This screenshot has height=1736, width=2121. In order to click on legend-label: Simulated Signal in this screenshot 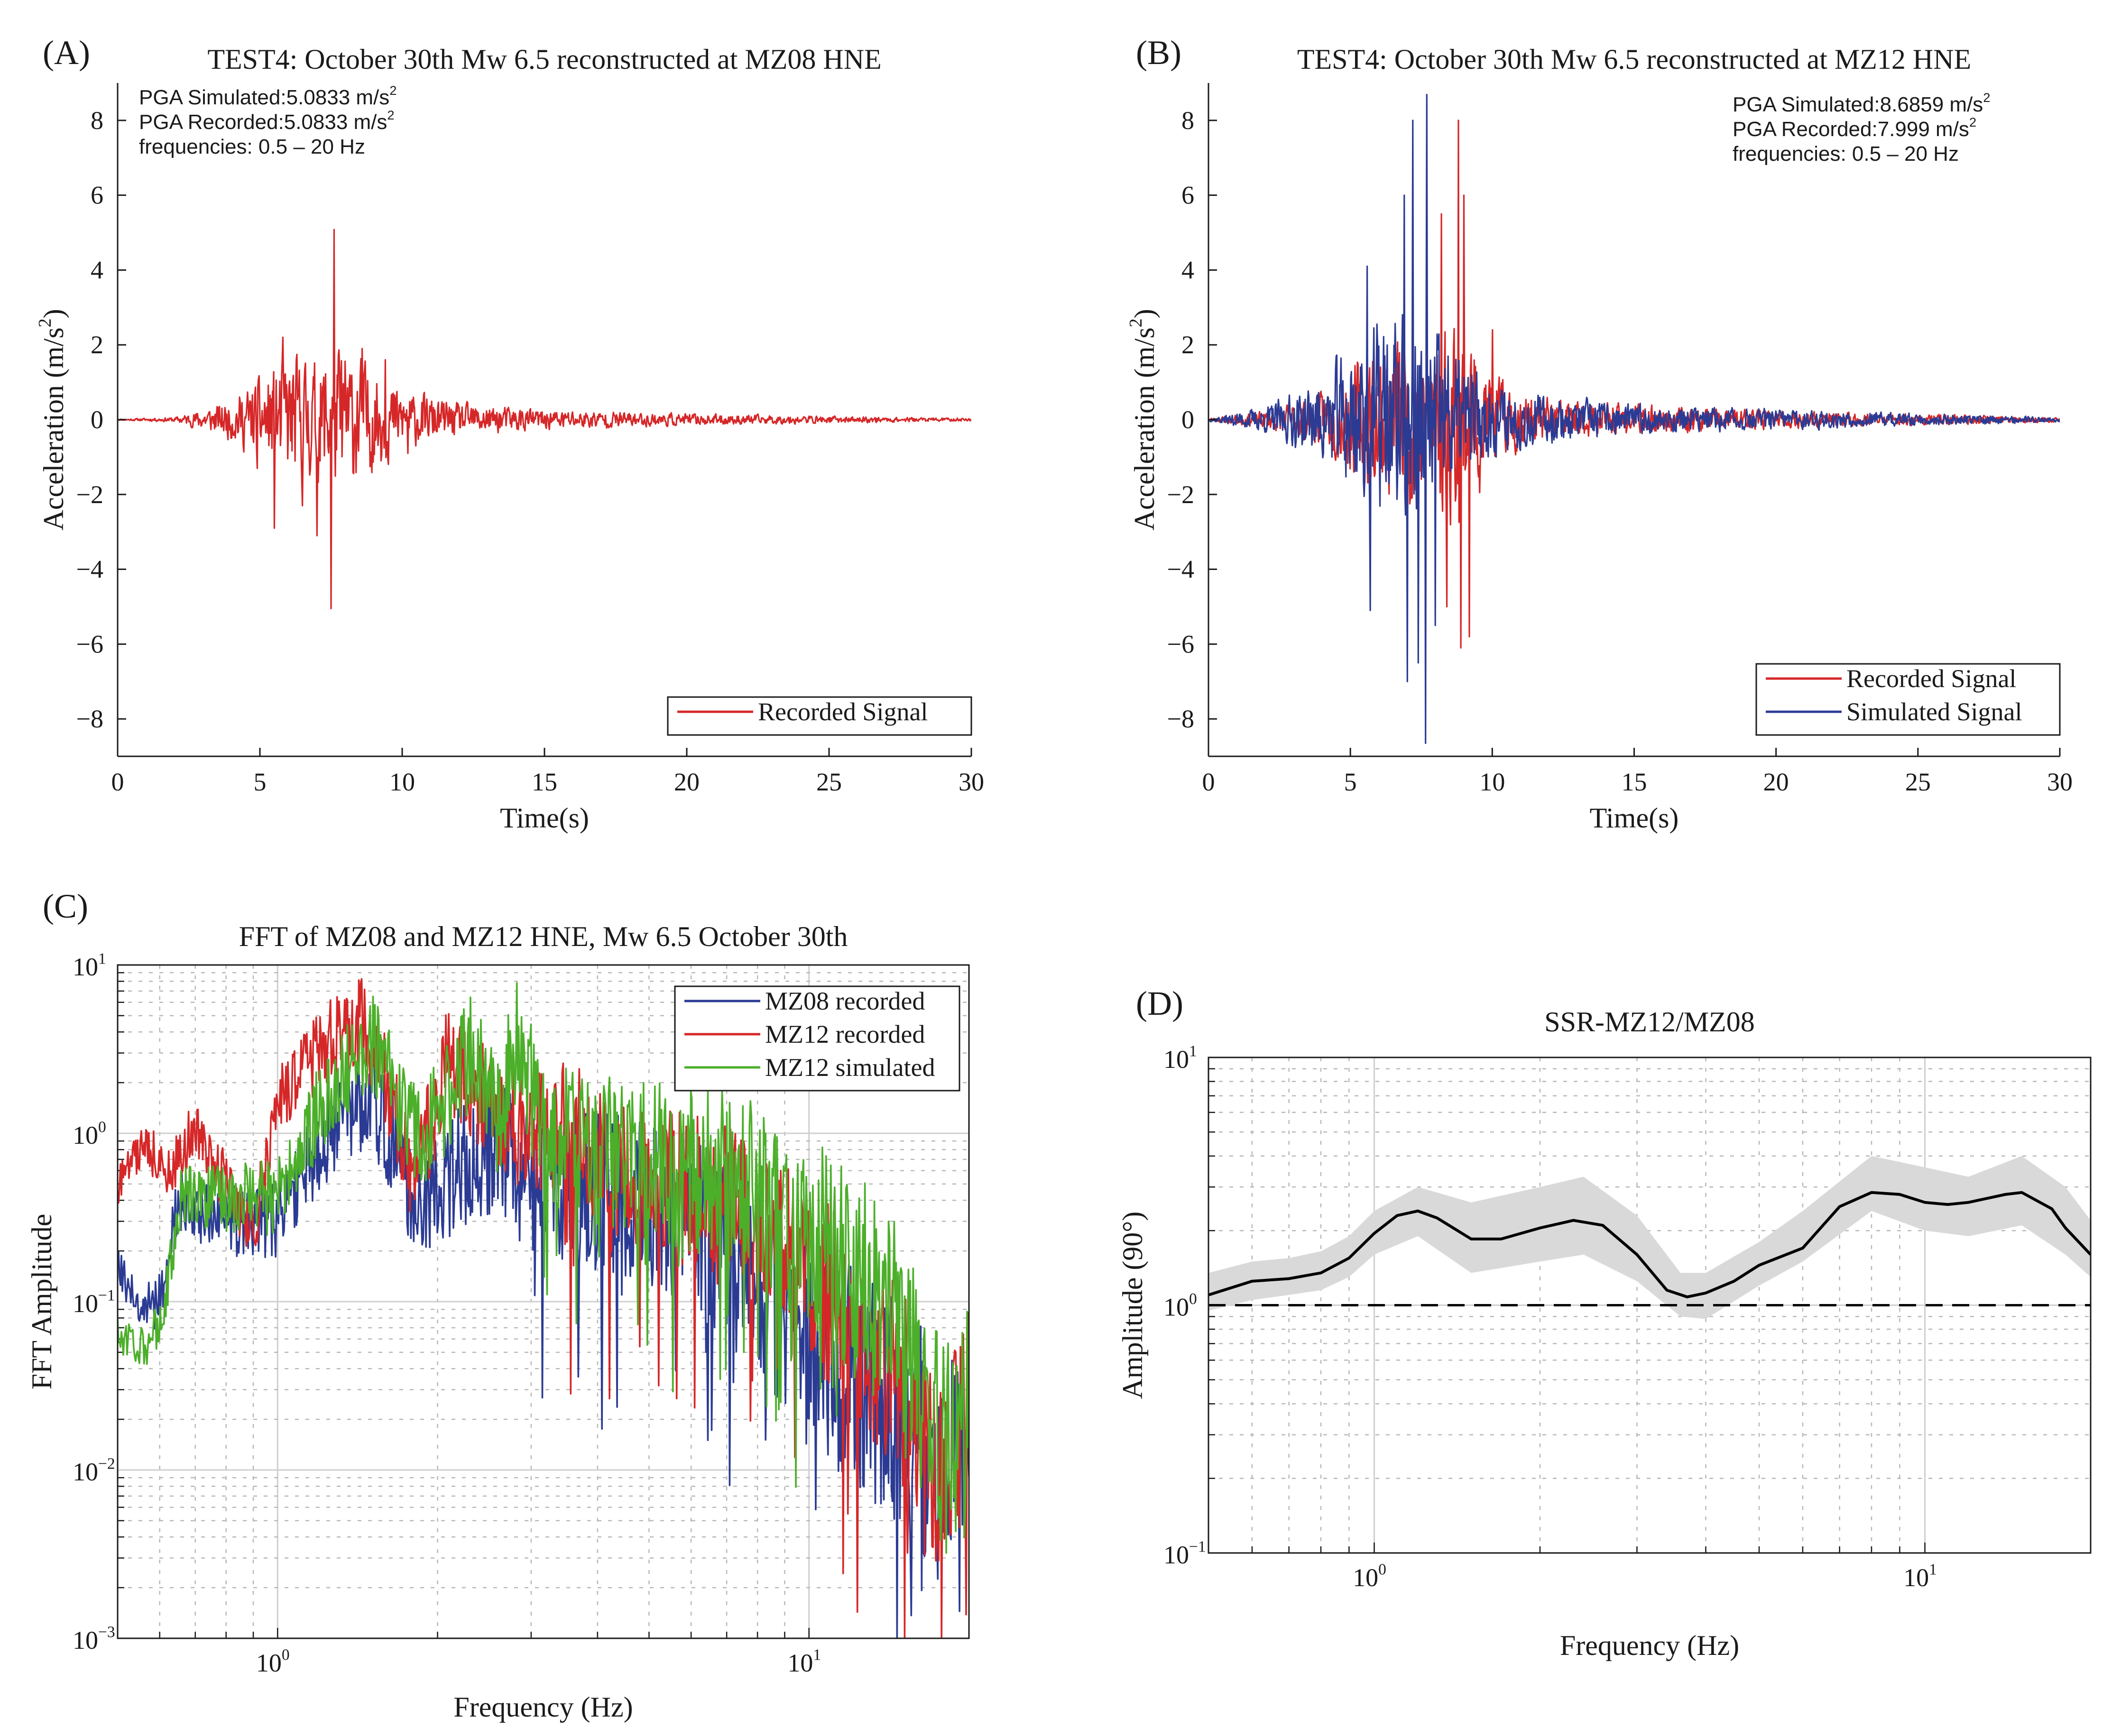, I will do `click(1934, 712)`.